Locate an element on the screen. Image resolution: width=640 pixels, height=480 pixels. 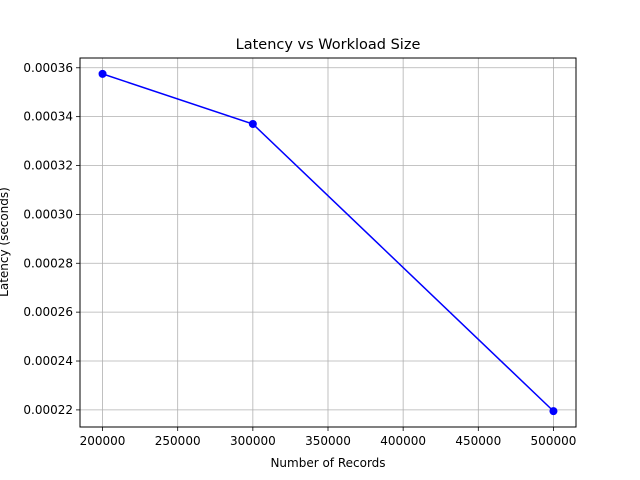
y-tick-label: 0.00022 is located at coordinates (48, 410).